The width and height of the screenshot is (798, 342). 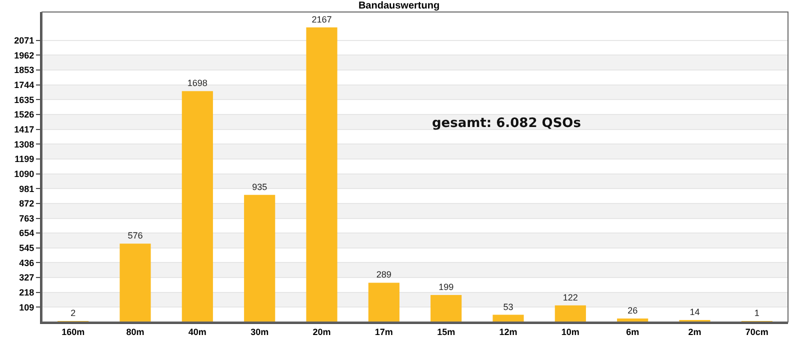 What do you see at coordinates (24, 41) in the screenshot?
I see `y-tick-label: 2071` at bounding box center [24, 41].